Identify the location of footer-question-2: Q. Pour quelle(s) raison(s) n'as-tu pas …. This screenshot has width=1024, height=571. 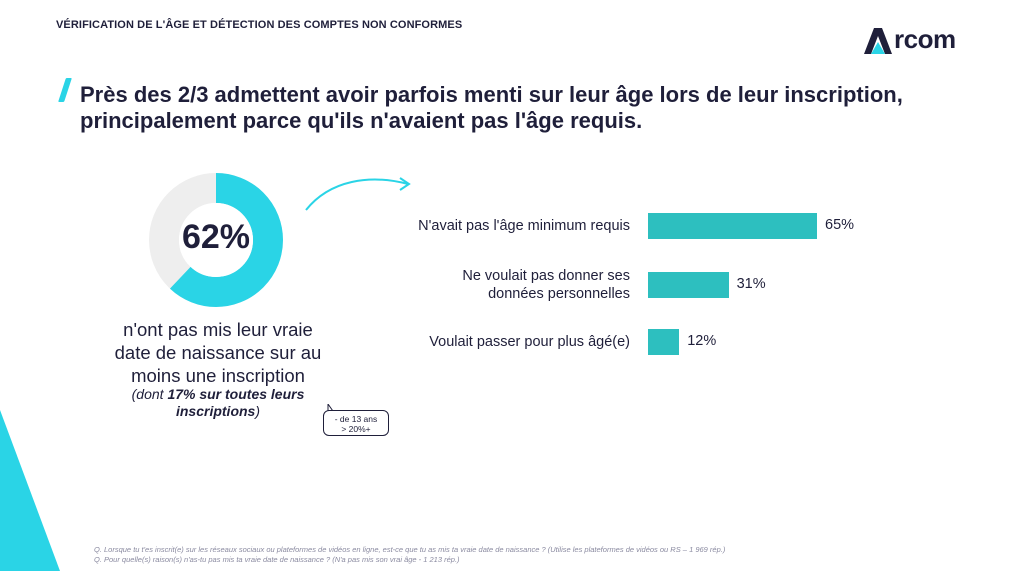
(277, 559).